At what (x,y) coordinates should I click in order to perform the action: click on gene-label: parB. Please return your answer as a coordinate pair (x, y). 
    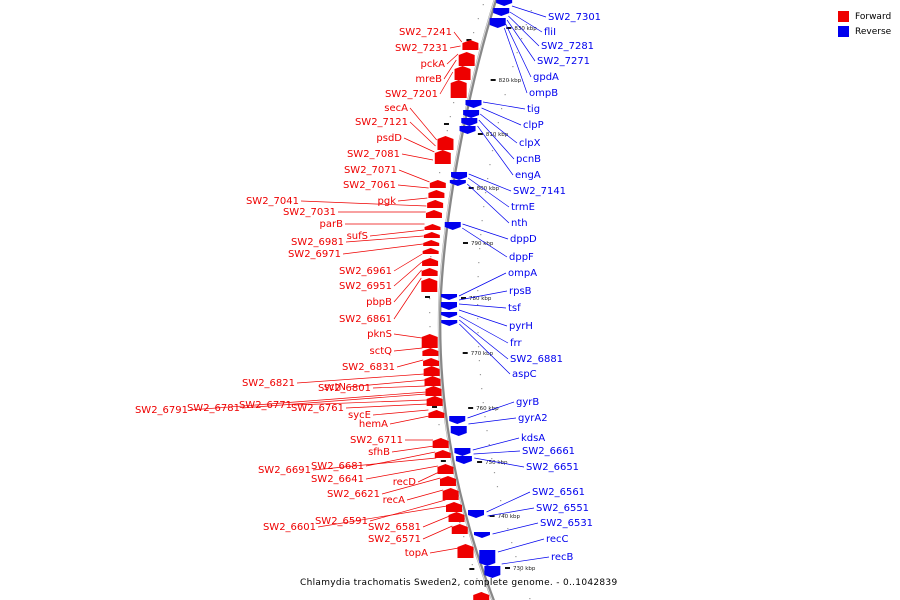
    Looking at the image, I should click on (332, 224).